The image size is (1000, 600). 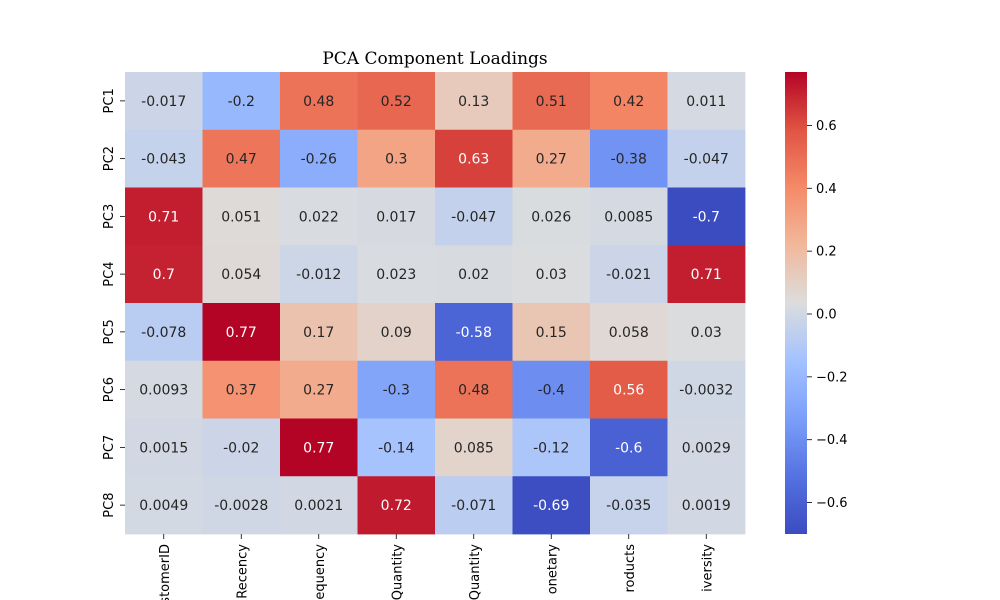 What do you see at coordinates (241, 160) in the screenshot?
I see `annotation-pc2-col2: 0.47` at bounding box center [241, 160].